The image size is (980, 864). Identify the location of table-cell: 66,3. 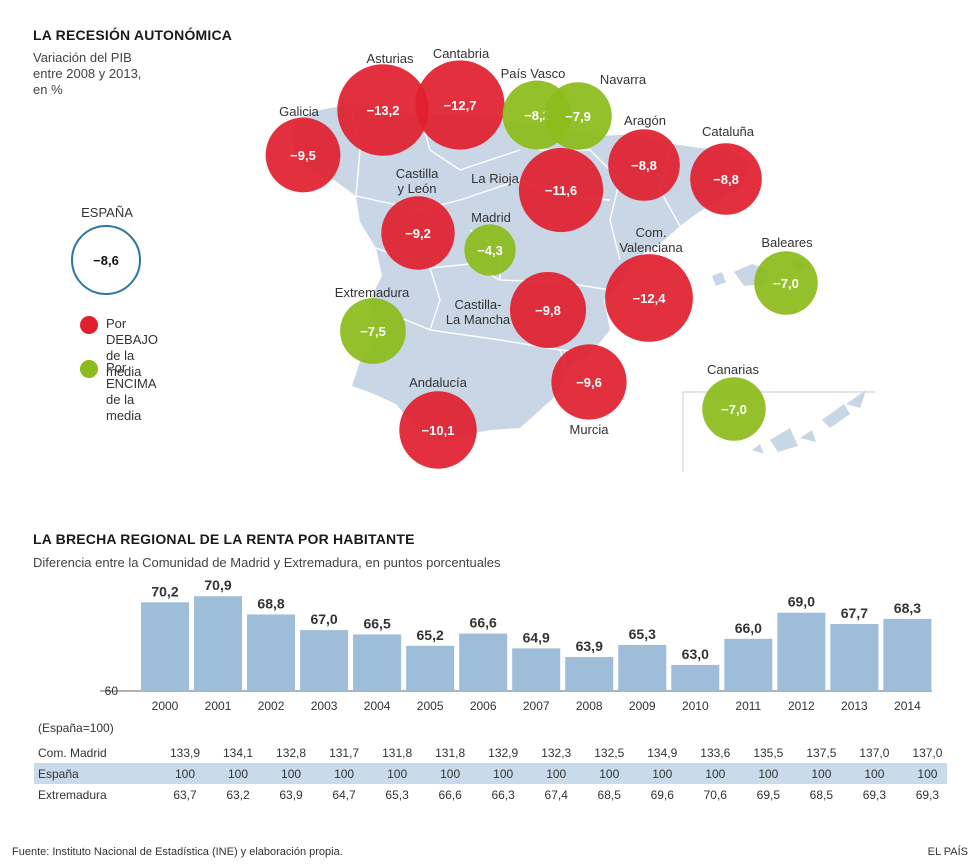
(503, 795).